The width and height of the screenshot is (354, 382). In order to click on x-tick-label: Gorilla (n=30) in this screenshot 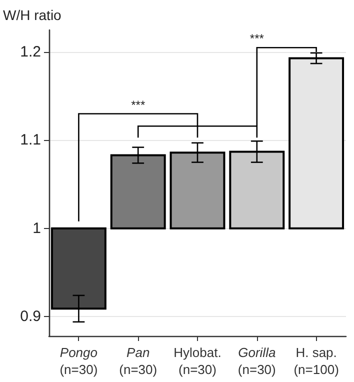, I will do `click(257, 361)`.